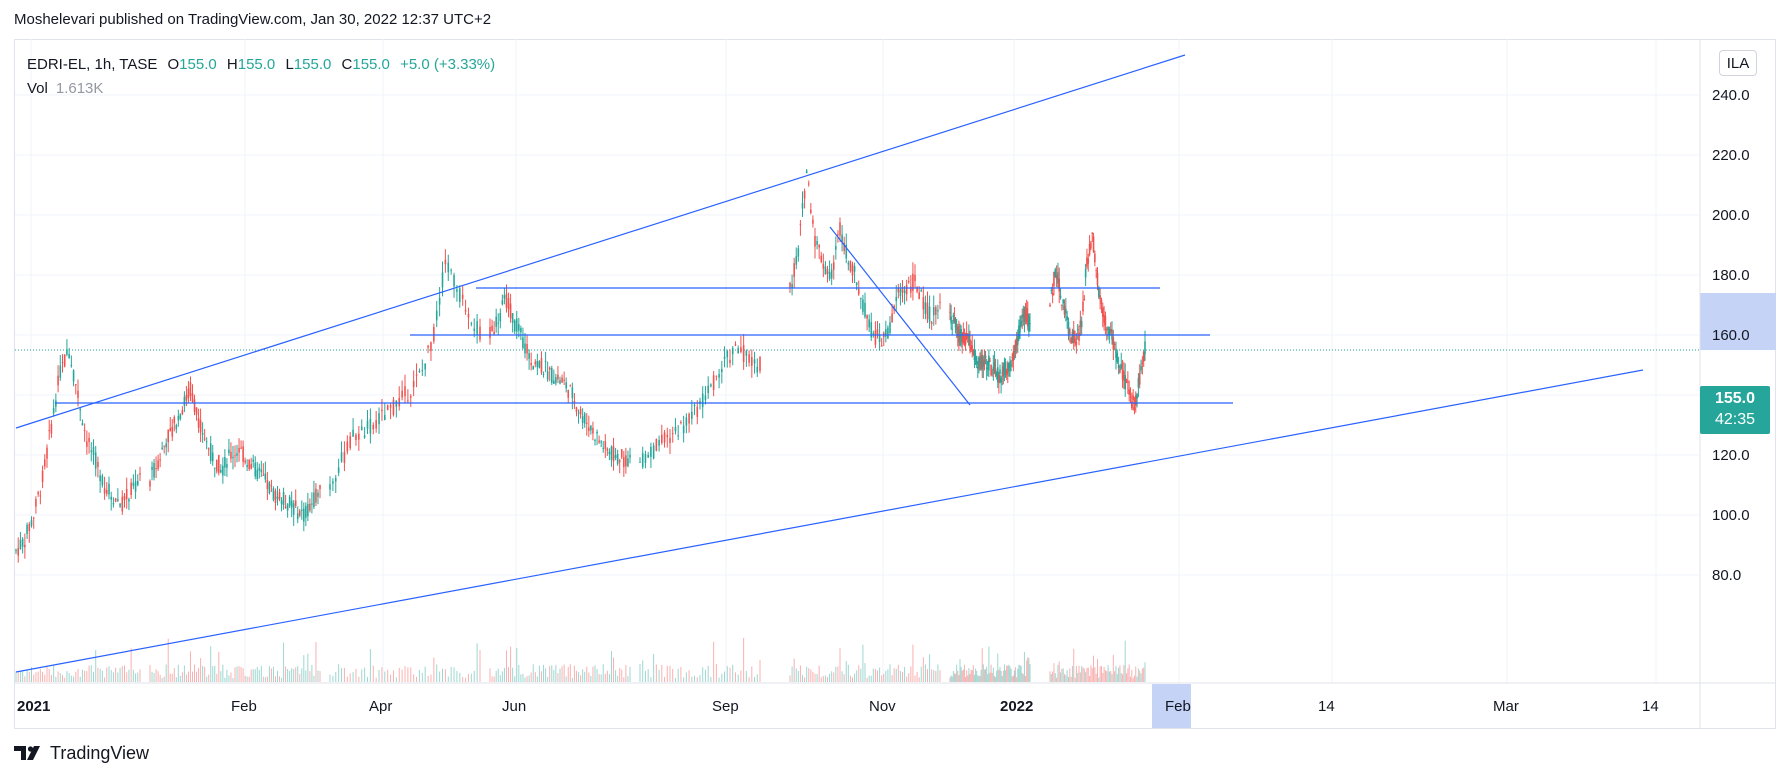 The image size is (1791, 778). Describe the element at coordinates (900, 316) in the screenshot. I see `descending-trend-line` at that location.